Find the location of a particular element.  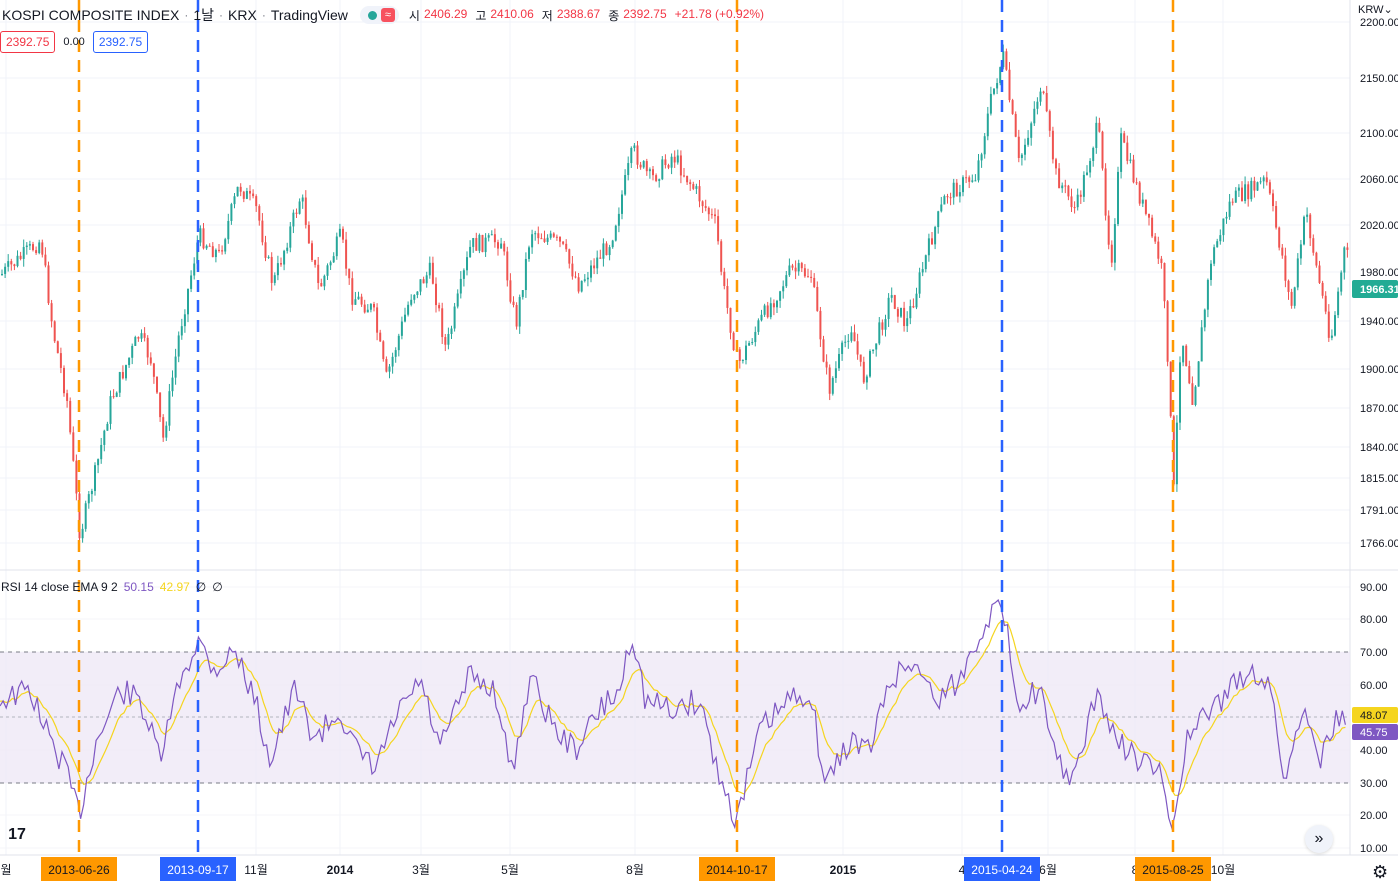

sell-button: 2392.75 is located at coordinates (28, 42).